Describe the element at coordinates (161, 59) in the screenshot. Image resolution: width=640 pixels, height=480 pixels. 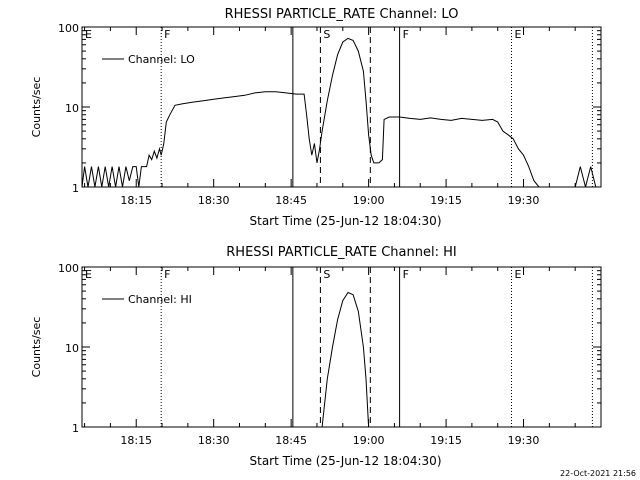
I see `lo-legend-label: Channel: LO` at that location.